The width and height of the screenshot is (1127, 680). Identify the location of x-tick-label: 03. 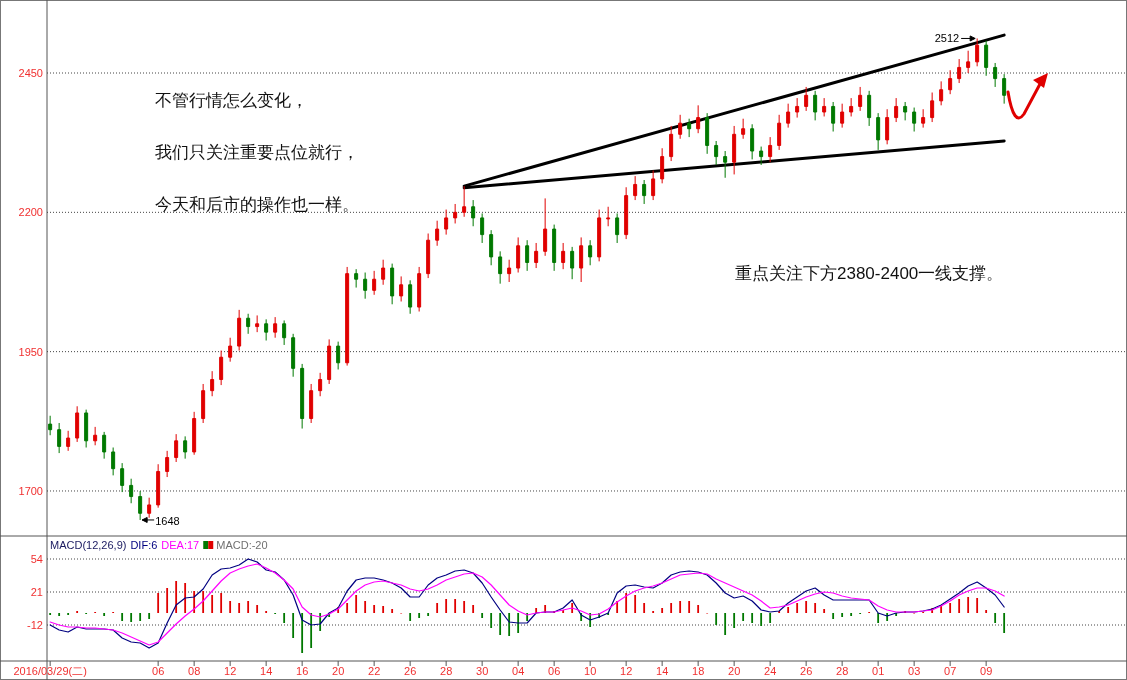
(914, 671).